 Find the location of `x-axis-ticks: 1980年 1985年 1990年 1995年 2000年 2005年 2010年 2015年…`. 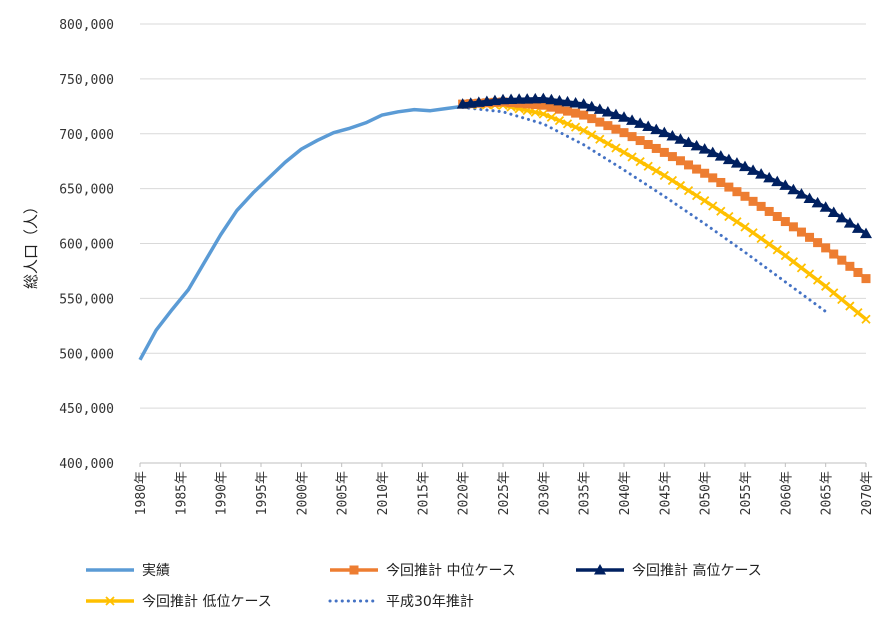

x-axis-ticks: 1980年 1985年 1990年 1995年 2000年 2005年 2010年 2015年… is located at coordinates (504, 489).